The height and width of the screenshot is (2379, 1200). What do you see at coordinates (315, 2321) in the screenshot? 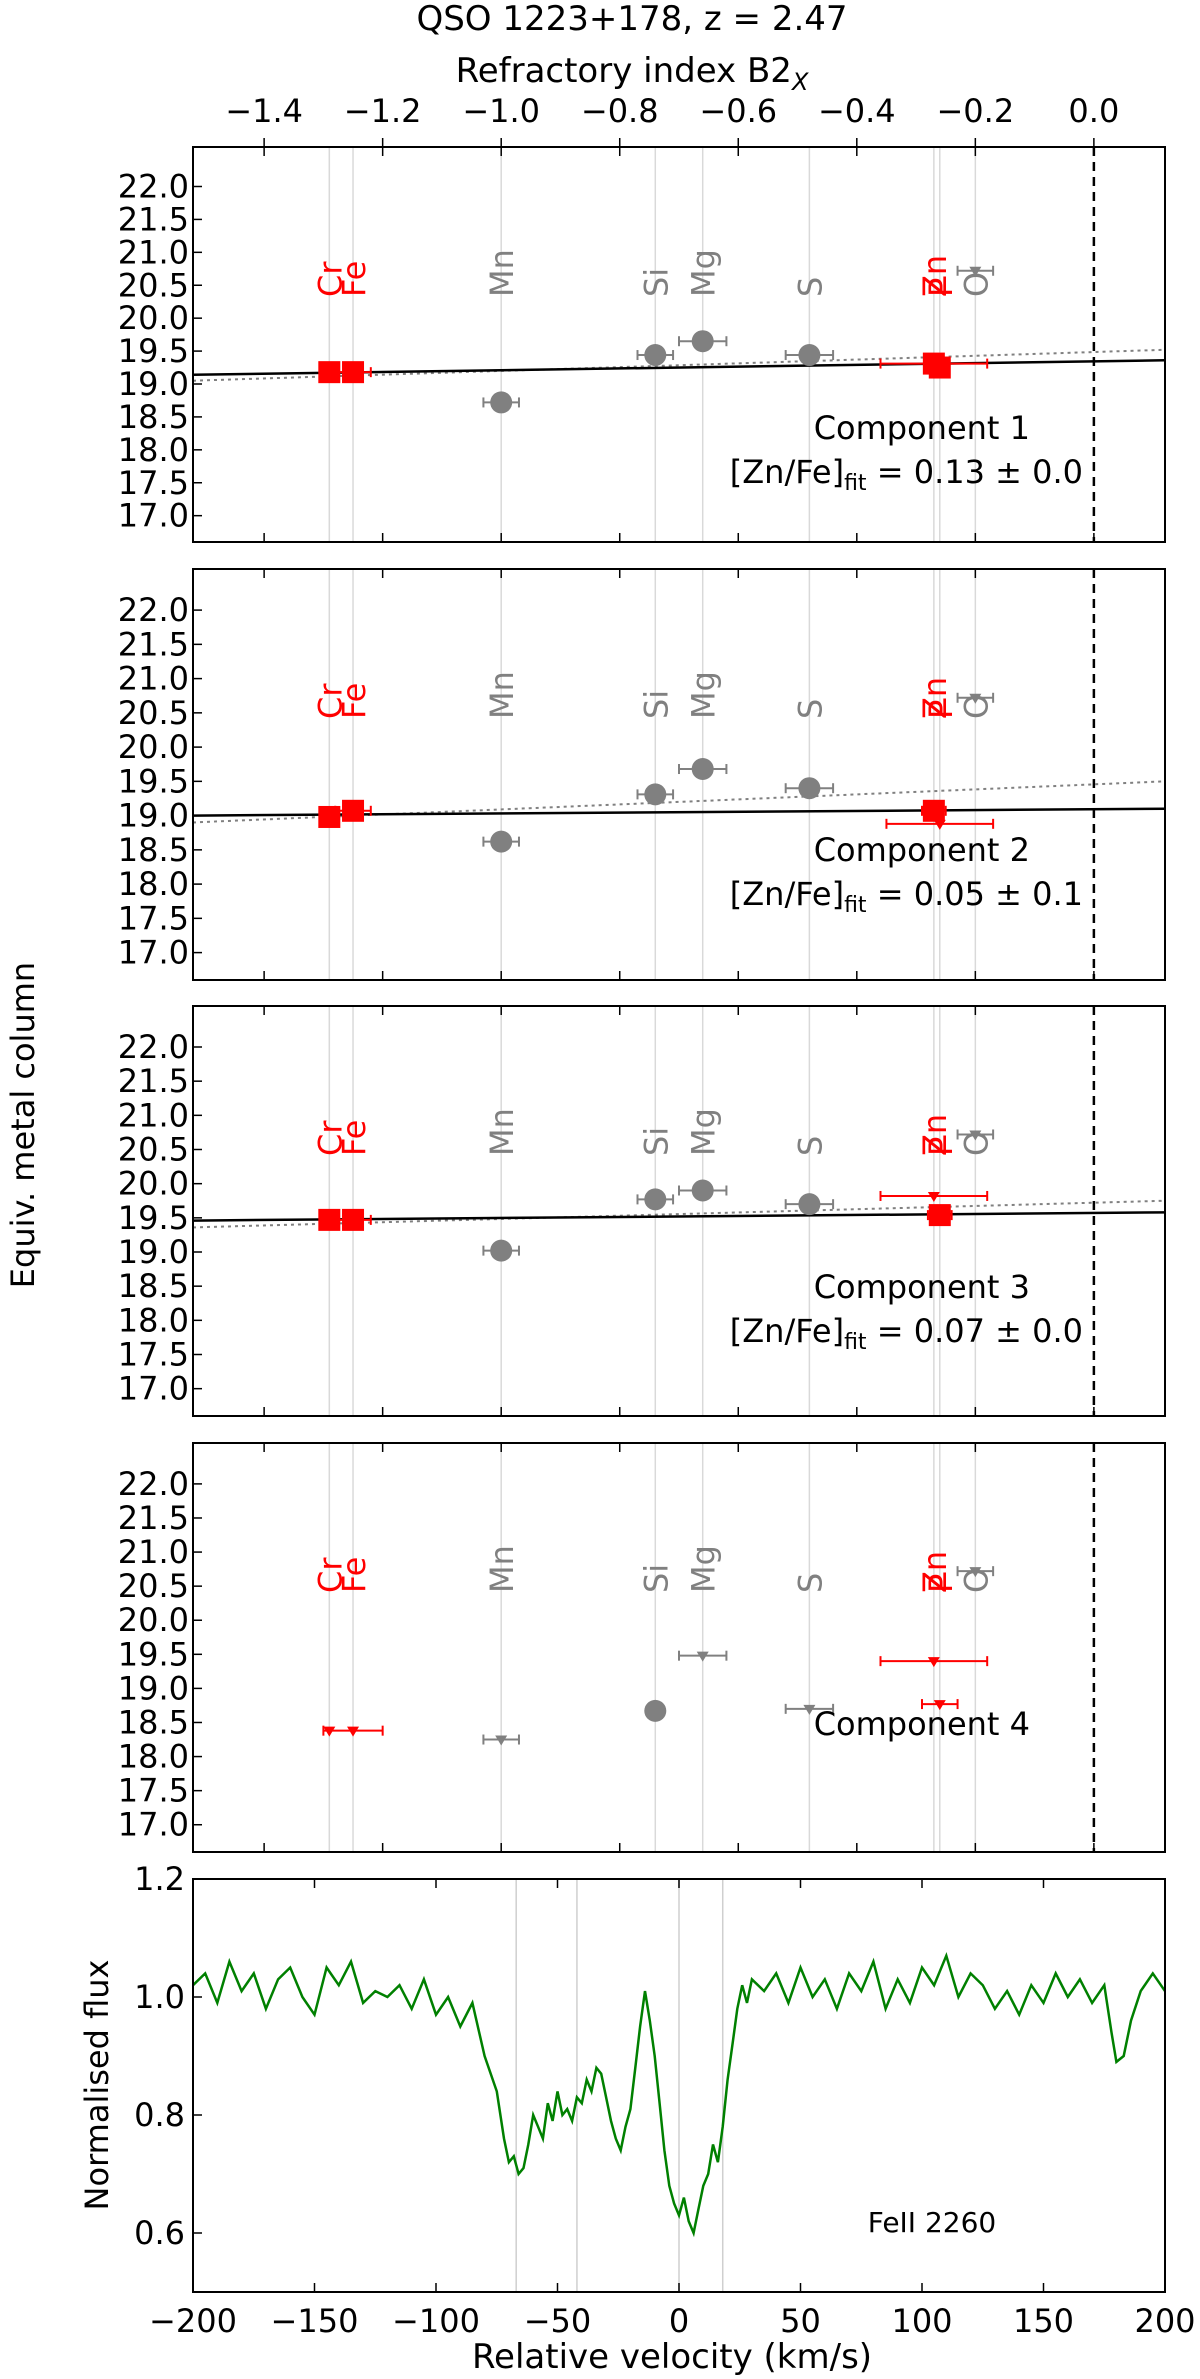
I see `x-tick-label: −150` at bounding box center [315, 2321].